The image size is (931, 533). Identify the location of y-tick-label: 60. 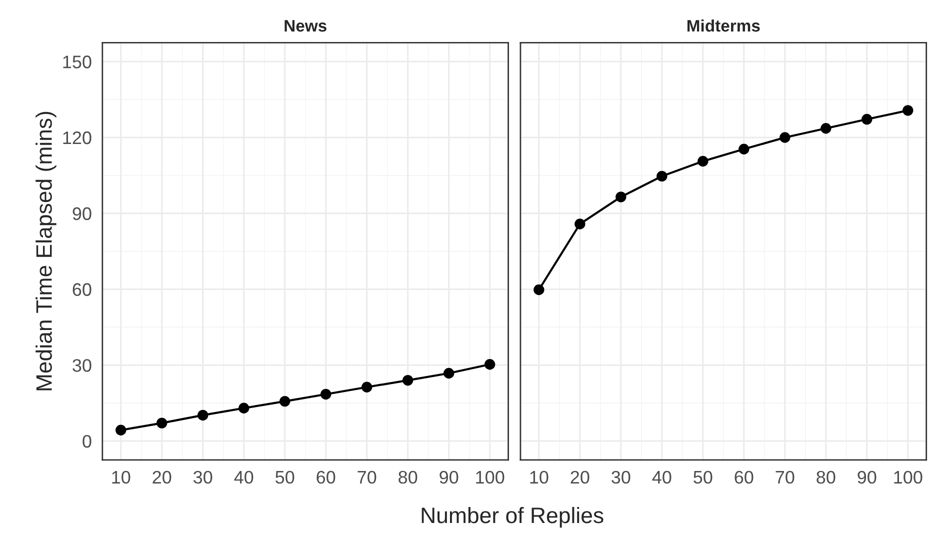
(82, 289).